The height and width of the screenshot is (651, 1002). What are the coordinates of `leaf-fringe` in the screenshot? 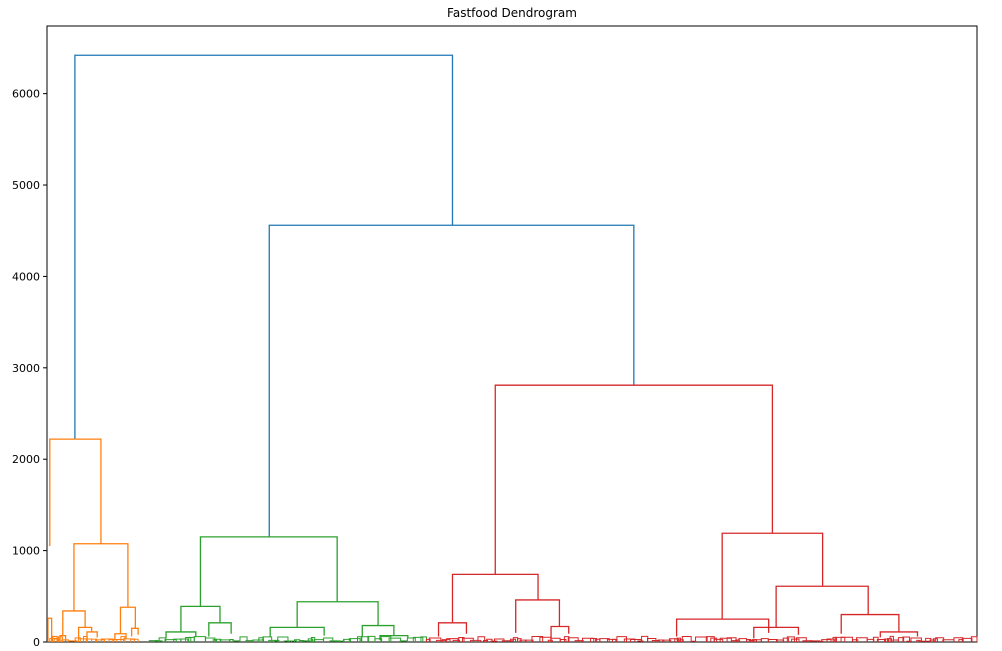 It's located at (513, 638).